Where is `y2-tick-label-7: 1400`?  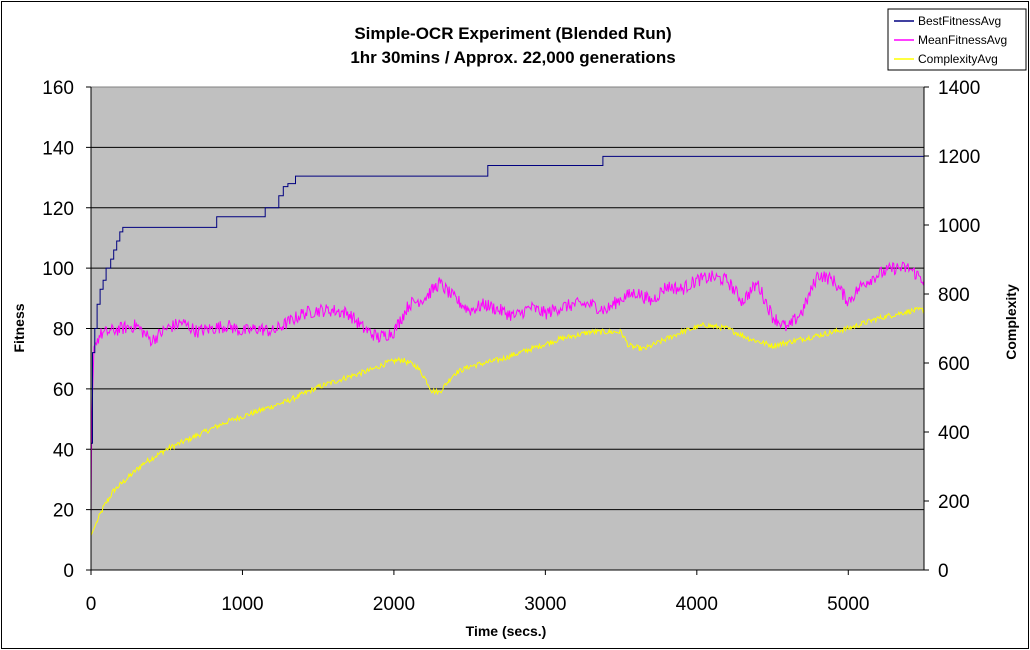
y2-tick-label-7: 1400 is located at coordinates (959, 88).